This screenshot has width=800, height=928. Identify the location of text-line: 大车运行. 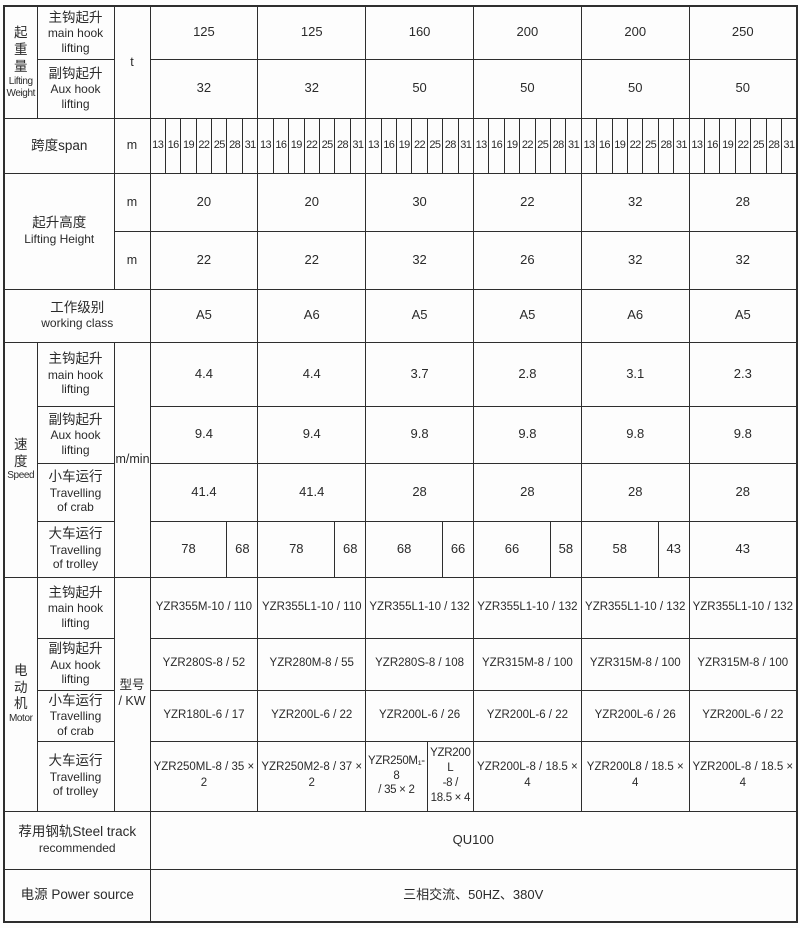
(75, 761).